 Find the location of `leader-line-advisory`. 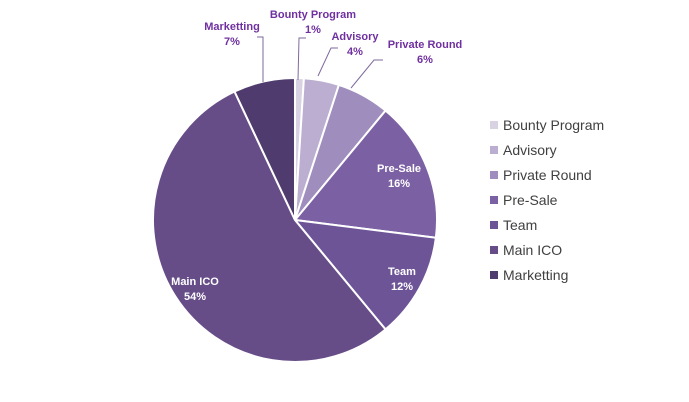

leader-line-advisory is located at coordinates (327, 62).